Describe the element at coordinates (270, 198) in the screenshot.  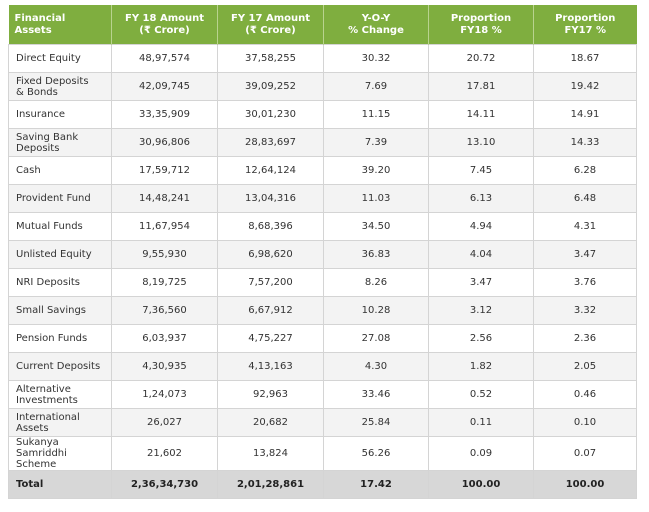
I see `cell-fy17-amount: 13,04,316` at that location.